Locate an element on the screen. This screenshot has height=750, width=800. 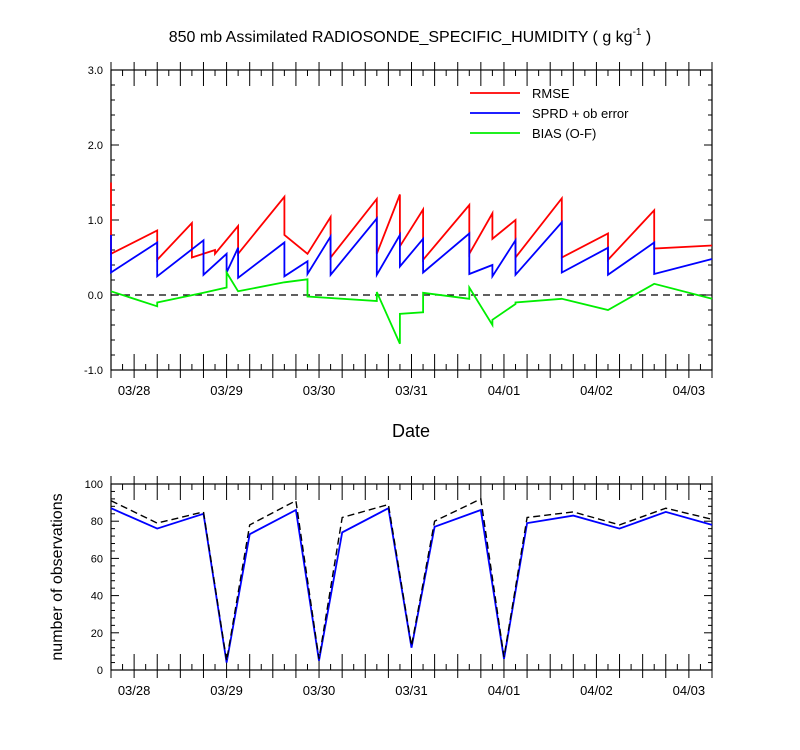
bottom-y-tick-labels: 0 20 40 60 80 100 is located at coordinates (94, 578).